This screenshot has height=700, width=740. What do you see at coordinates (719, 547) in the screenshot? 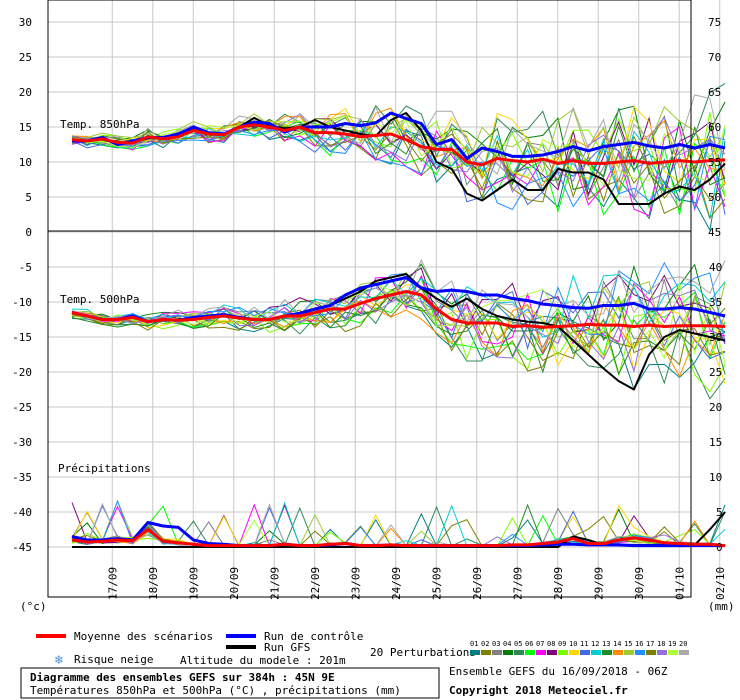
I see `right-tick-label: 0` at bounding box center [719, 547].